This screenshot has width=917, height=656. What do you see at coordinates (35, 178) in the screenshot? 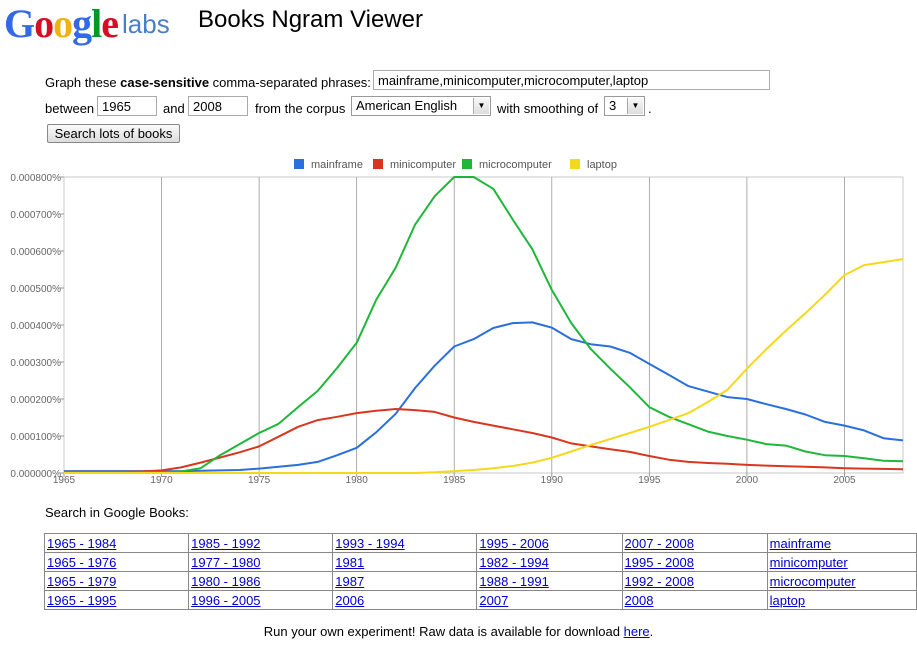
I see `y-tick-label: 0.000800%` at bounding box center [35, 178].